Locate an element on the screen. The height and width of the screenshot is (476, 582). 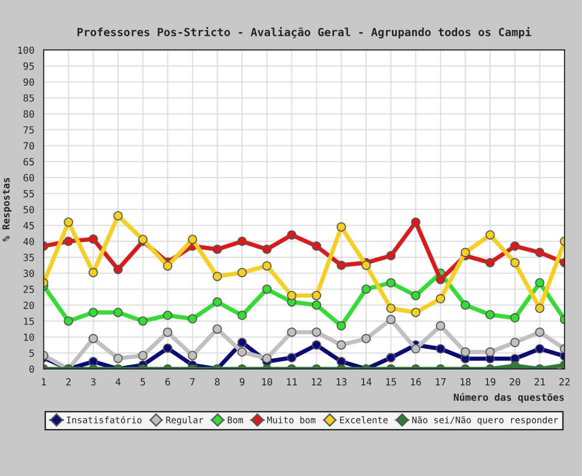
y-tick-label: 60 is located at coordinates (29, 178).